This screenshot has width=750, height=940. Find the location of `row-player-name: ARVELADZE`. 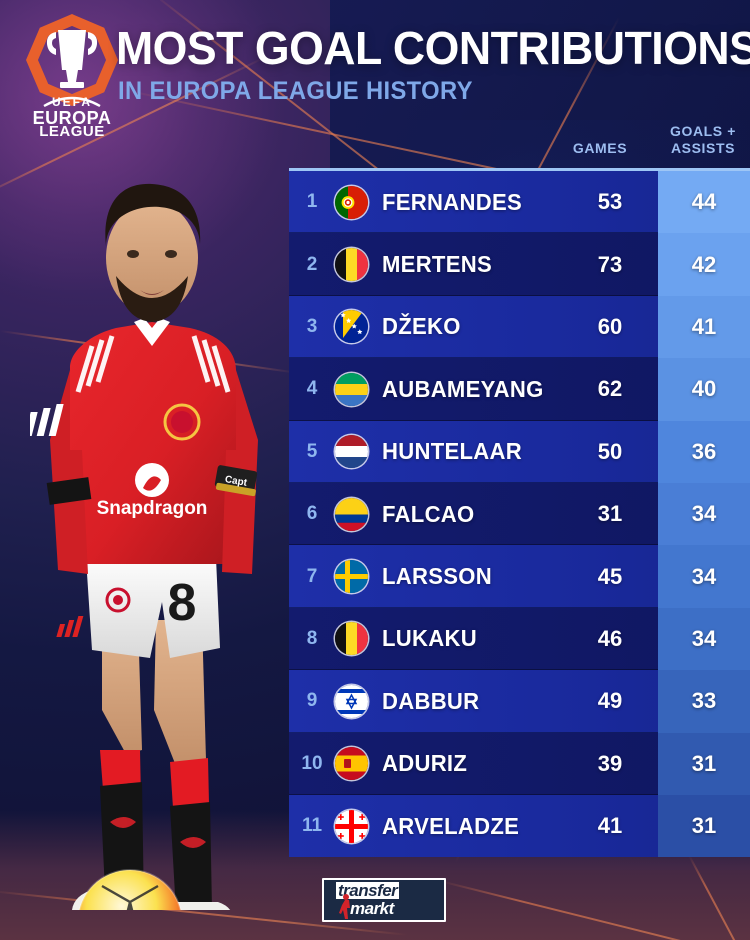

row-player-name: ARVELADZE is located at coordinates (451, 825).